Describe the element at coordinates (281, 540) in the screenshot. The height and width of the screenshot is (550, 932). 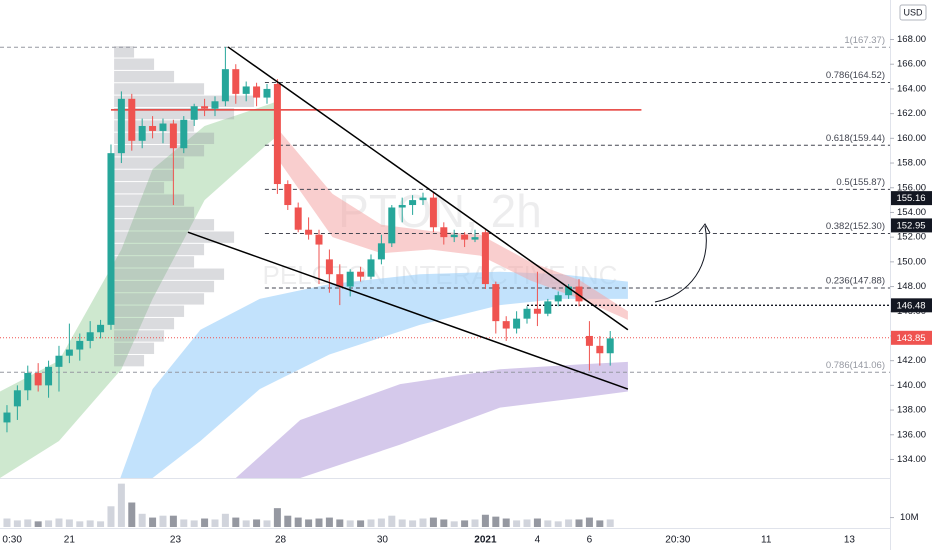
I see `x-tick-label: 28` at that location.